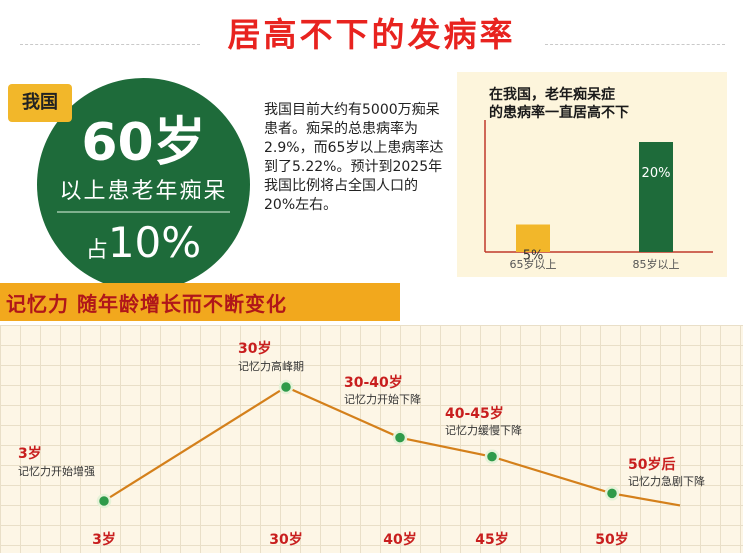 This screenshot has width=743, height=553. I want to click on circle-desc-text: 以上患老年痴呆, so click(143, 191).